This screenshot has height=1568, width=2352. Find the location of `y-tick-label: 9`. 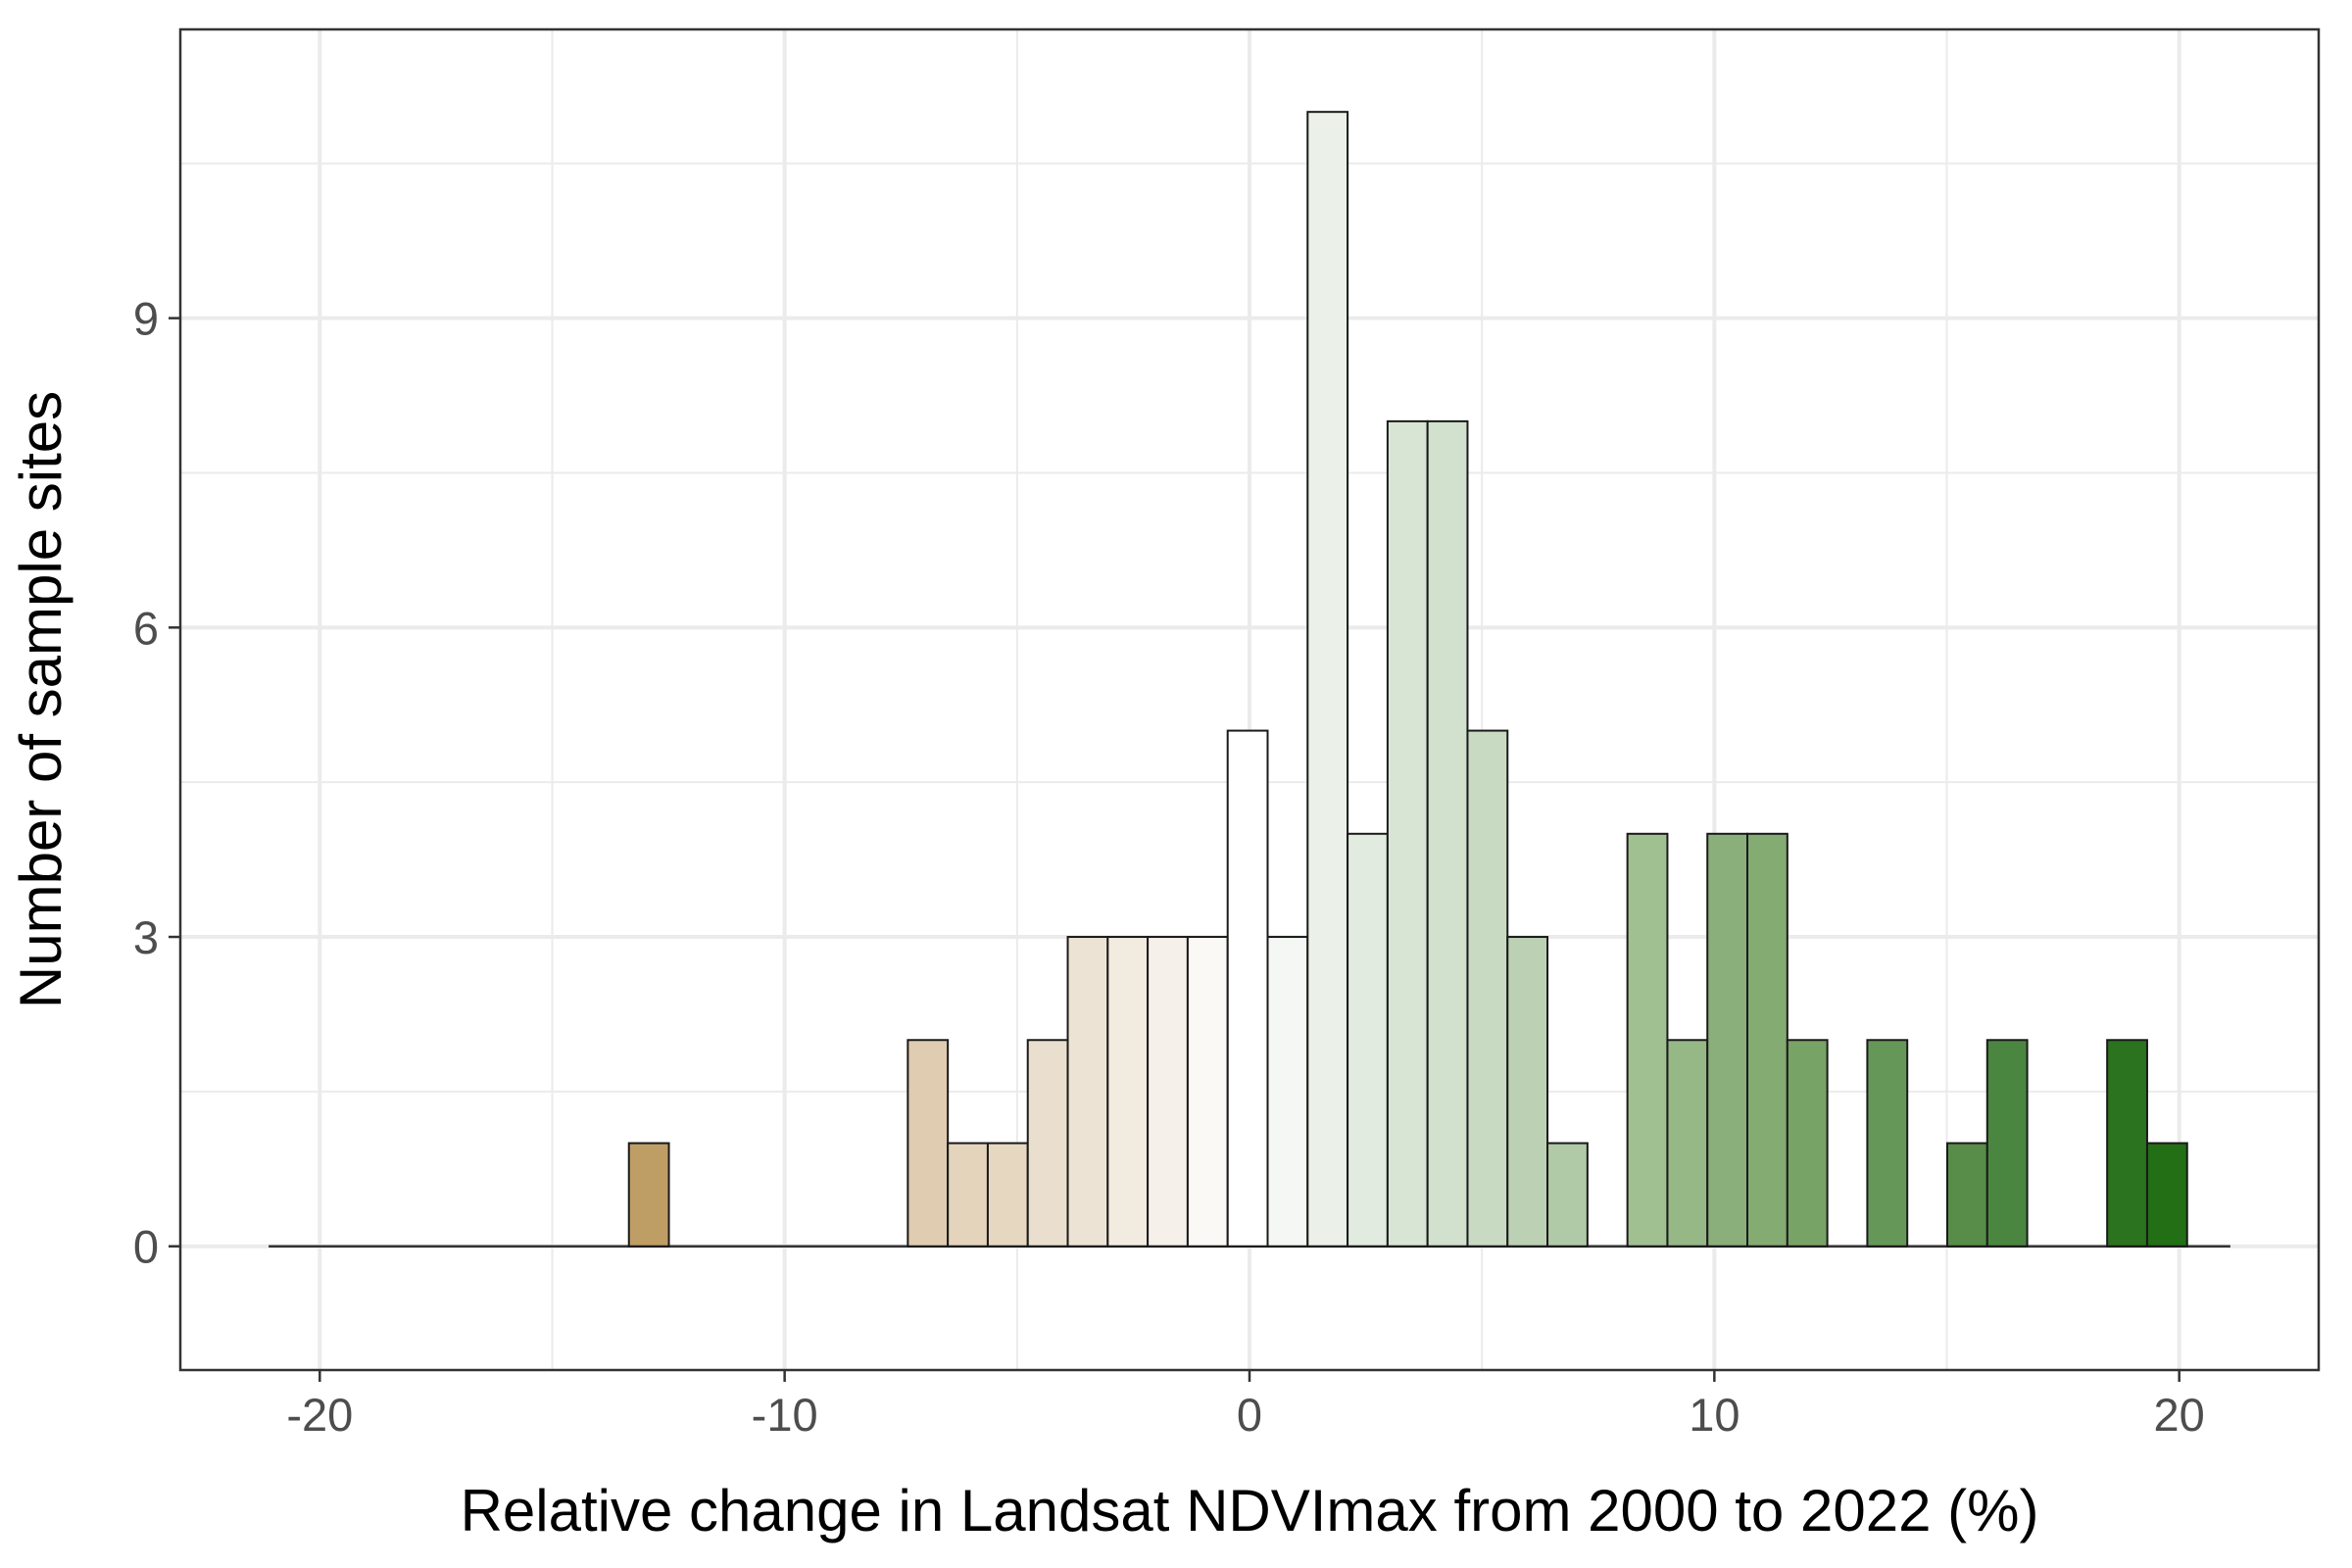

y-tick-label: 9 is located at coordinates (146, 319).